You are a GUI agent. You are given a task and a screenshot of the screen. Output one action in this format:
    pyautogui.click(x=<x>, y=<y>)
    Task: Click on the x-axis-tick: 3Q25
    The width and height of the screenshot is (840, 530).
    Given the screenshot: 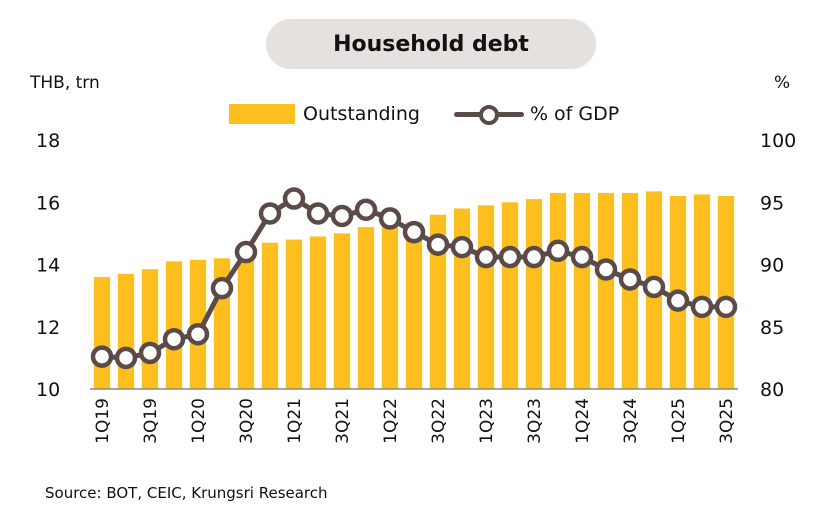 What is the action you would take?
    pyautogui.click(x=727, y=421)
    